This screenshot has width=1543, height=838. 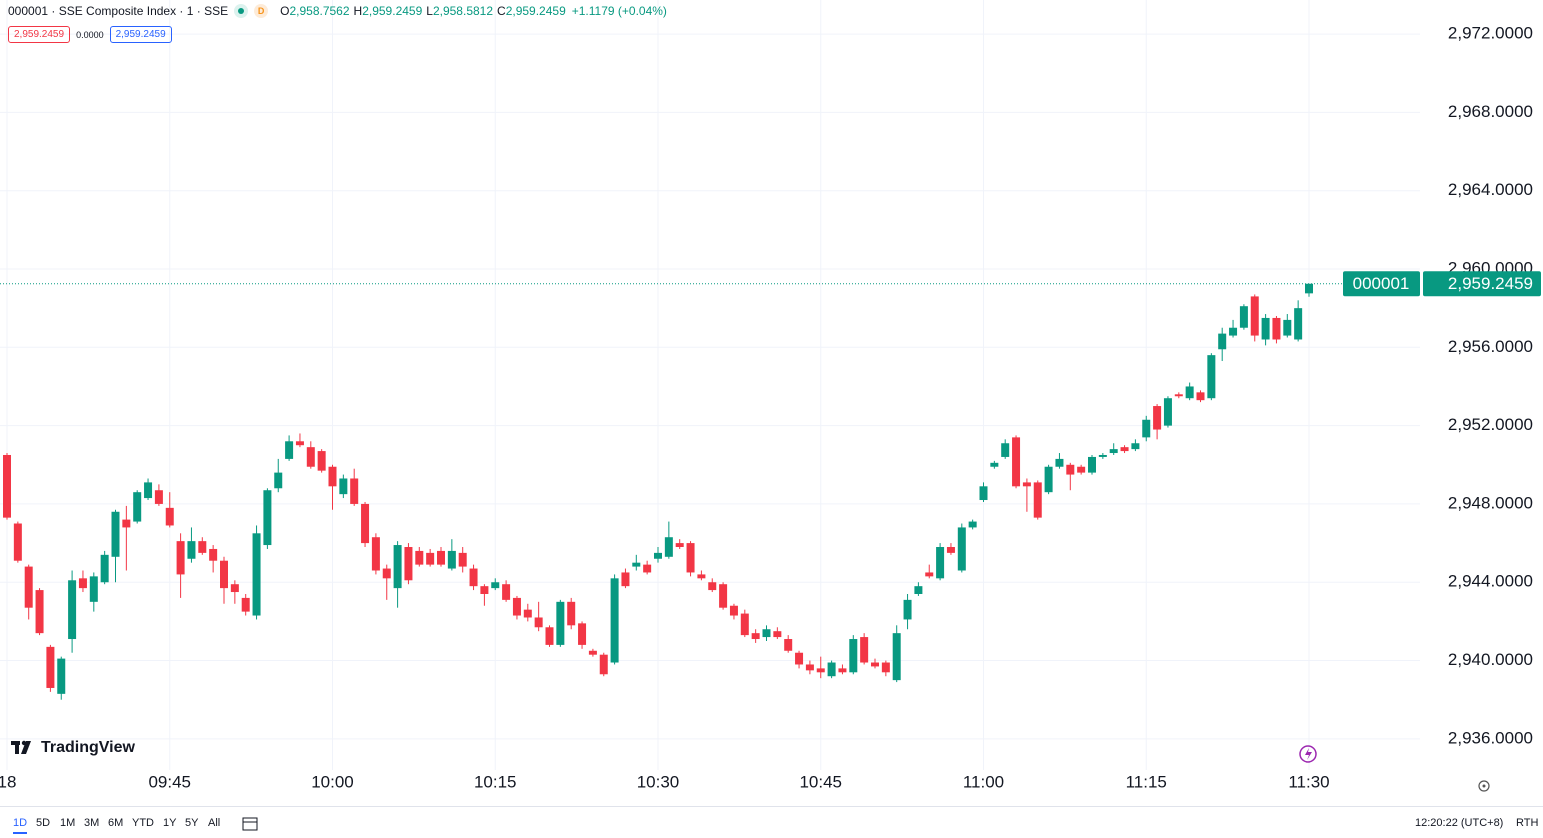 I want to click on x-tick-label: 09:45, so click(x=169, y=781).